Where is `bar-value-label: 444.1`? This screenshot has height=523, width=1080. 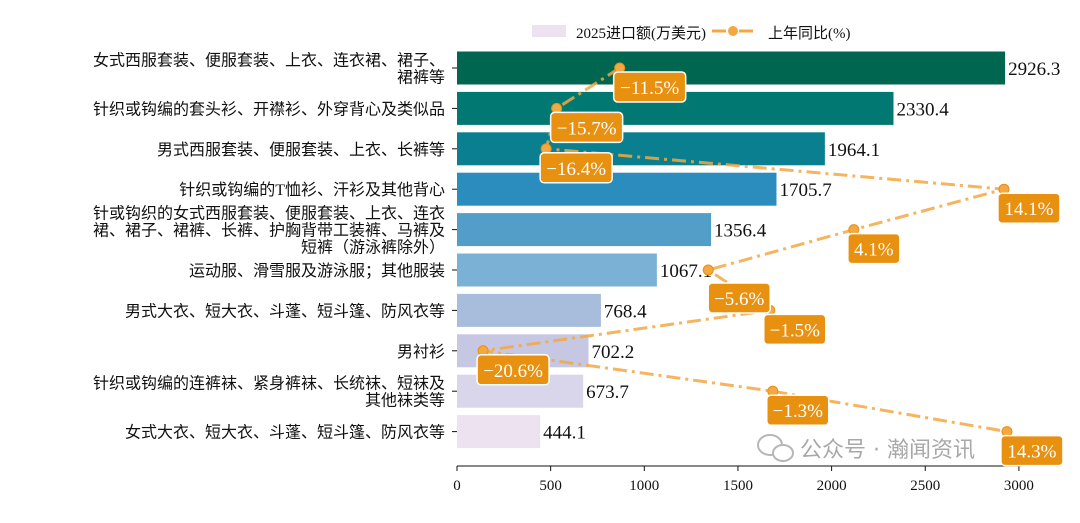
bar-value-label: 444.1 is located at coordinates (564, 433).